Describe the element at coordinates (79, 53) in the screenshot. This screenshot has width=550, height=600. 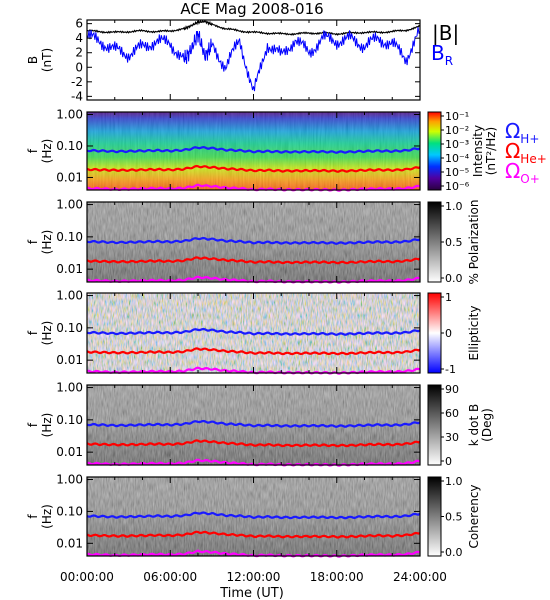
I see `y-tick-label: 2` at that location.